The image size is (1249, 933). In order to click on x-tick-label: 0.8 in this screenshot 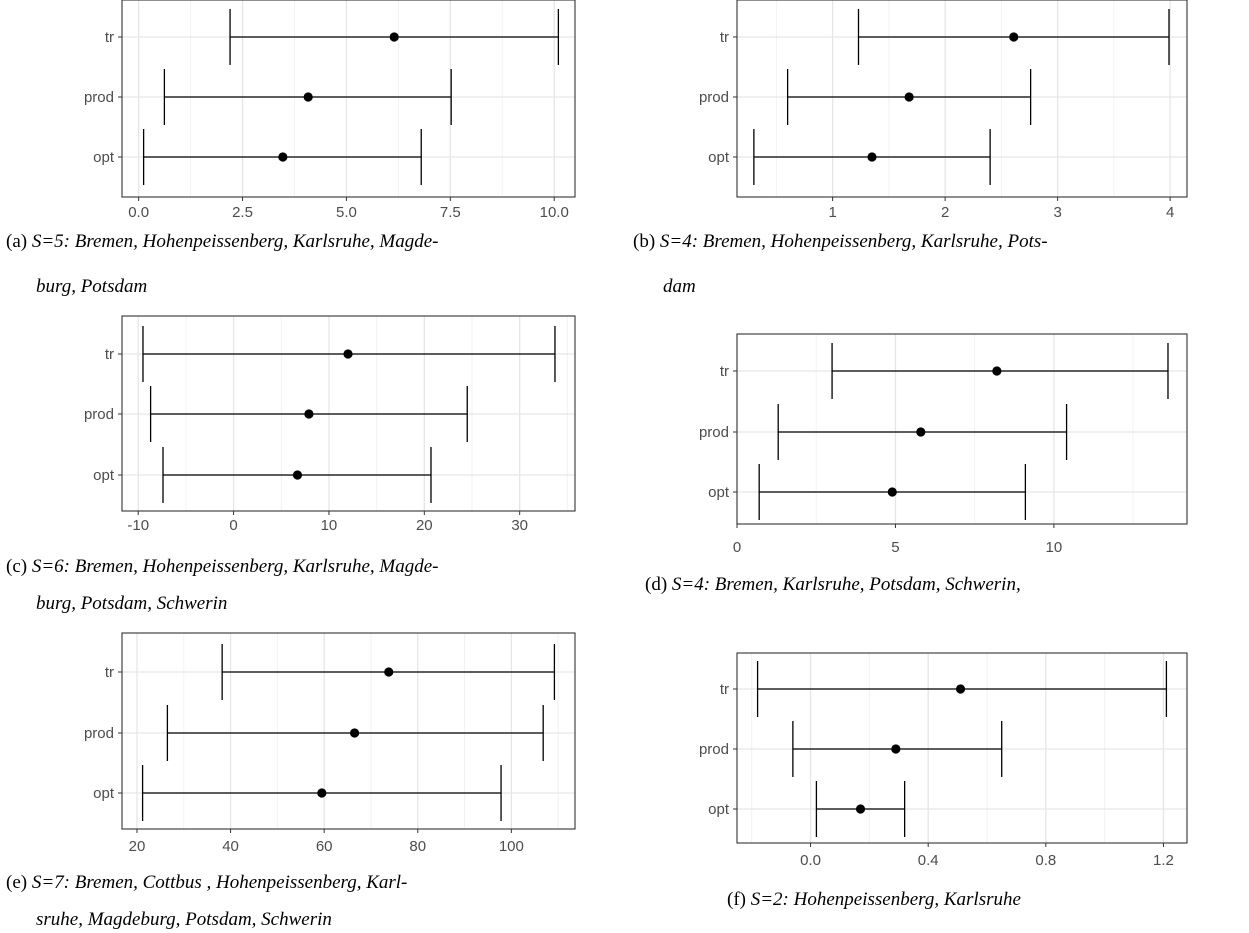, I will do `click(1045, 860)`.